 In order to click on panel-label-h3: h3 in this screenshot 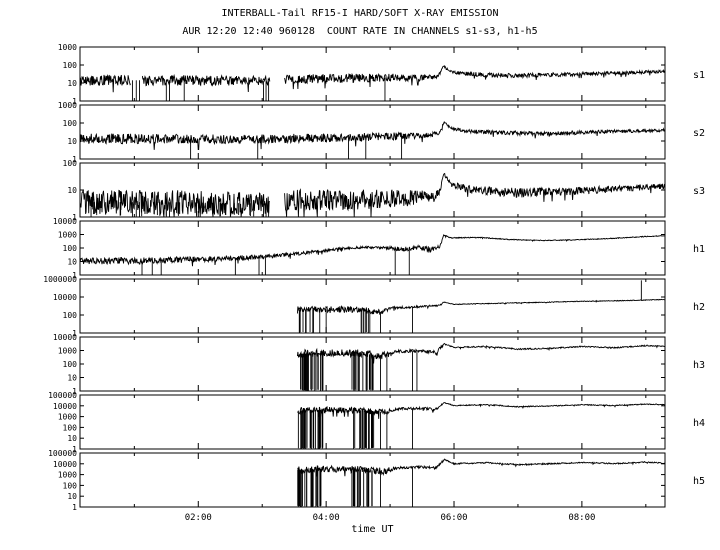, I will do `click(699, 365)`.